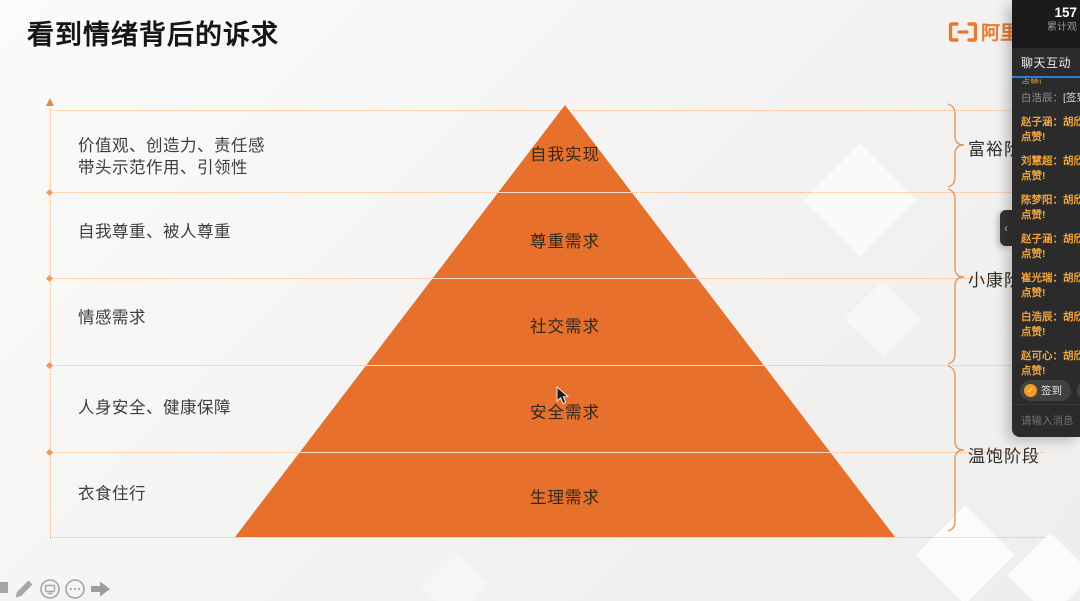  I want to click on chat-message: 刘慧超：胡欣 点赞!, so click(1050, 168).